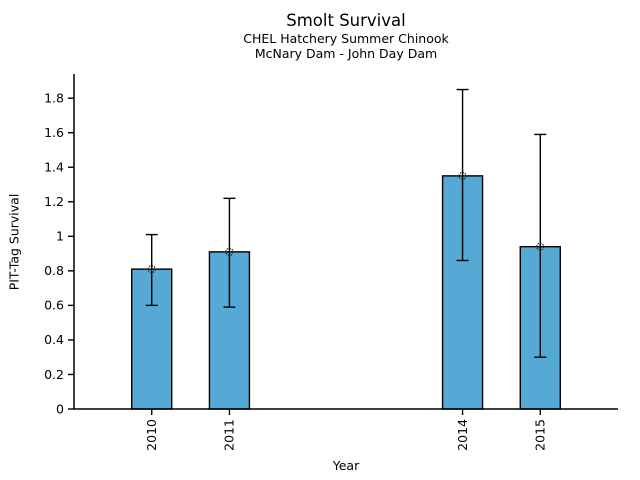 Image resolution: width=640 pixels, height=480 pixels. I want to click on y-tick-label: 1.8, so click(54, 97).